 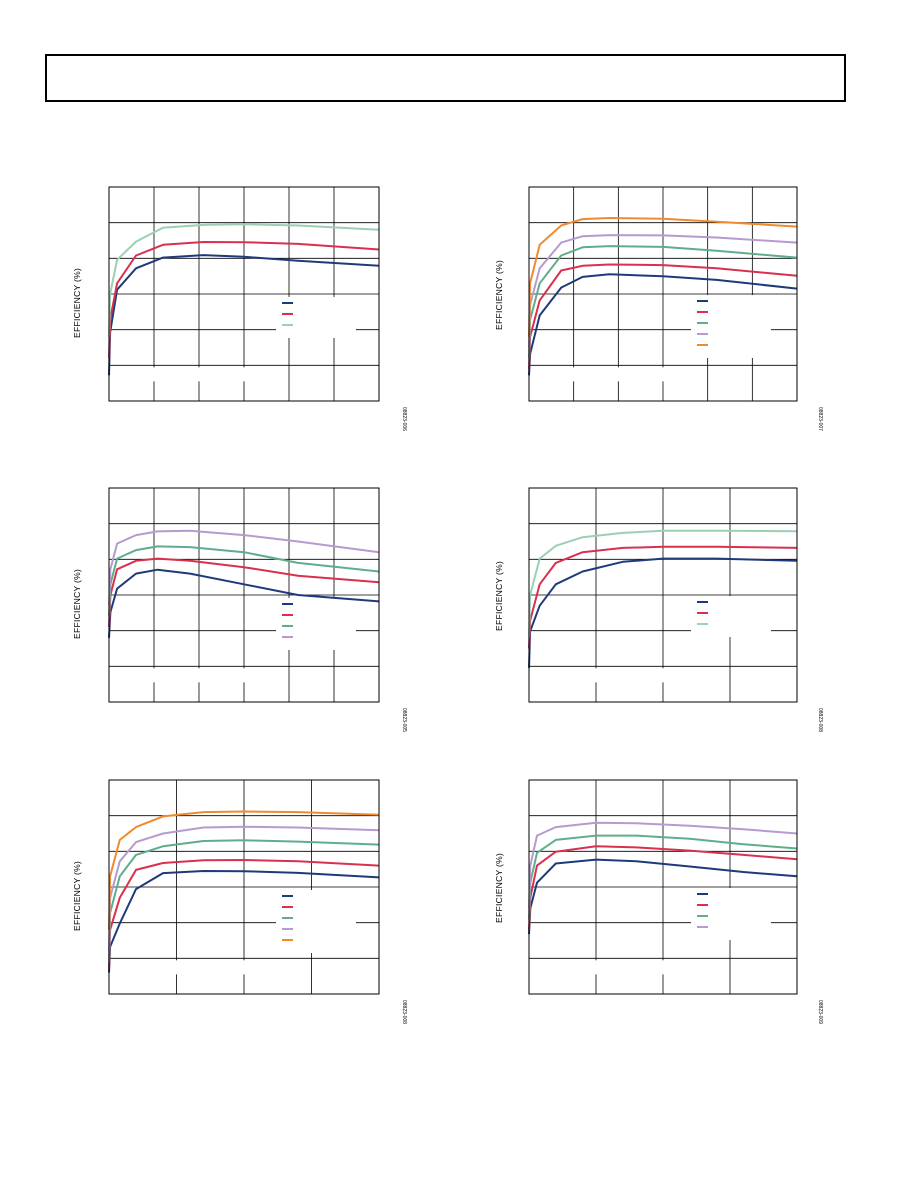 I want to click on figure-efficiency-6: EFFICIENCY (%) 08823-009, so click(x=660, y=898).